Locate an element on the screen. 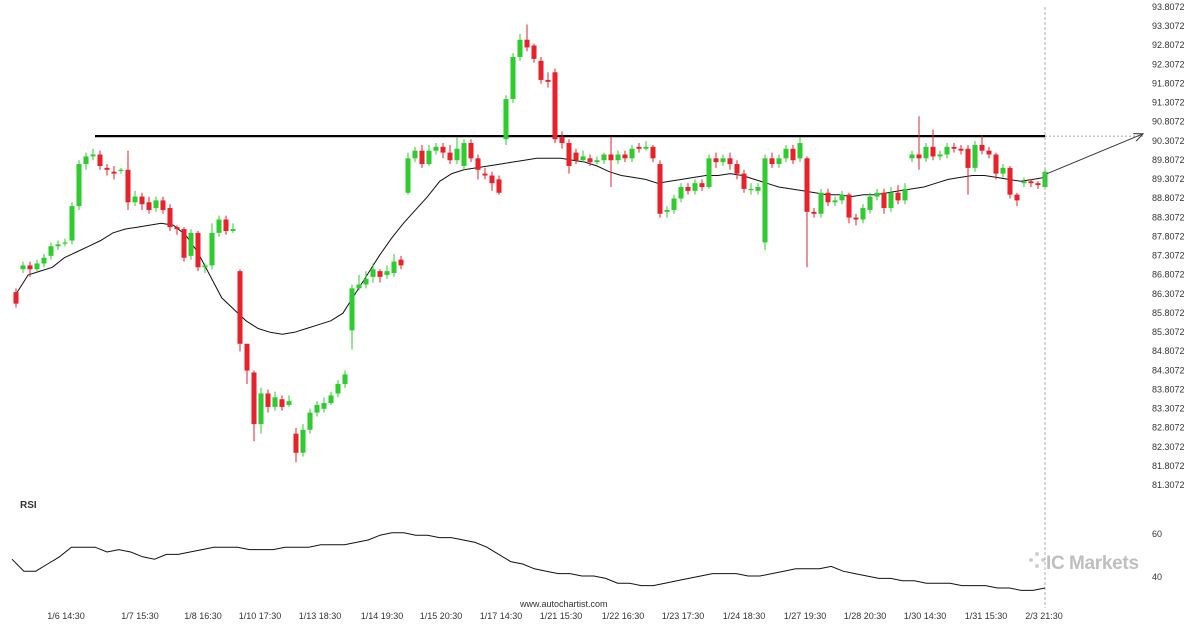  y-tick-label: 93.8072 is located at coordinates (1168, 7).